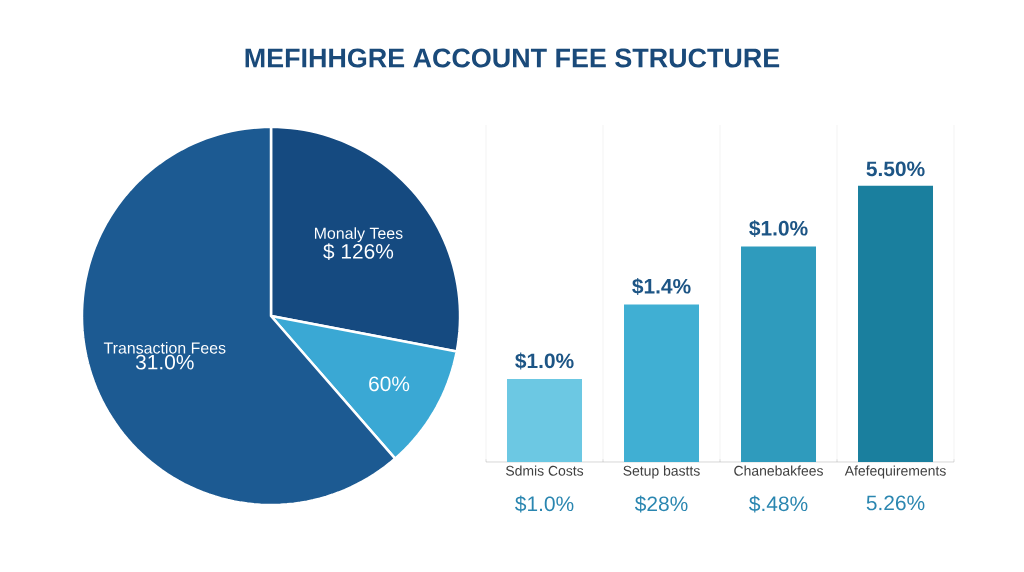  What do you see at coordinates (661, 286) in the screenshot?
I see `annotation: $1.4%` at bounding box center [661, 286].